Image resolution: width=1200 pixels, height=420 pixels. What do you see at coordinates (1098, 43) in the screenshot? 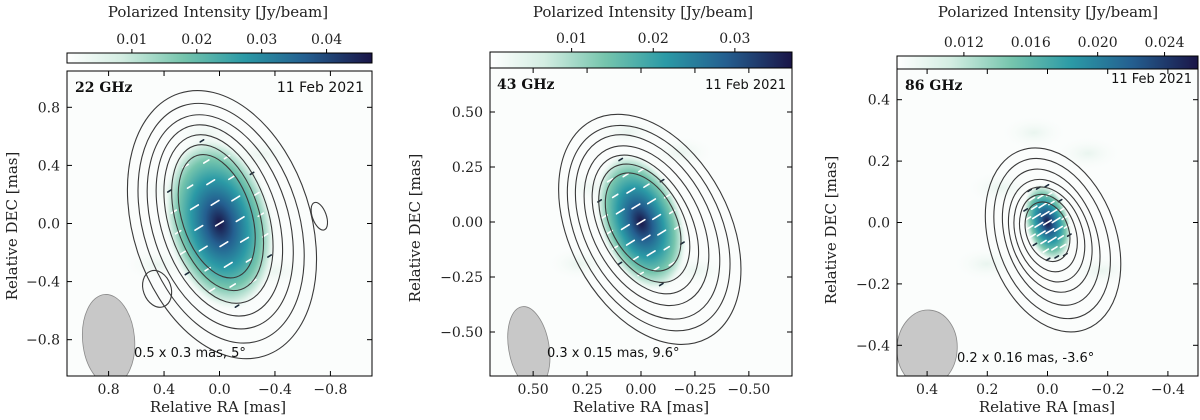
I see `colorbar-tick-label: 0.020` at bounding box center [1098, 43].